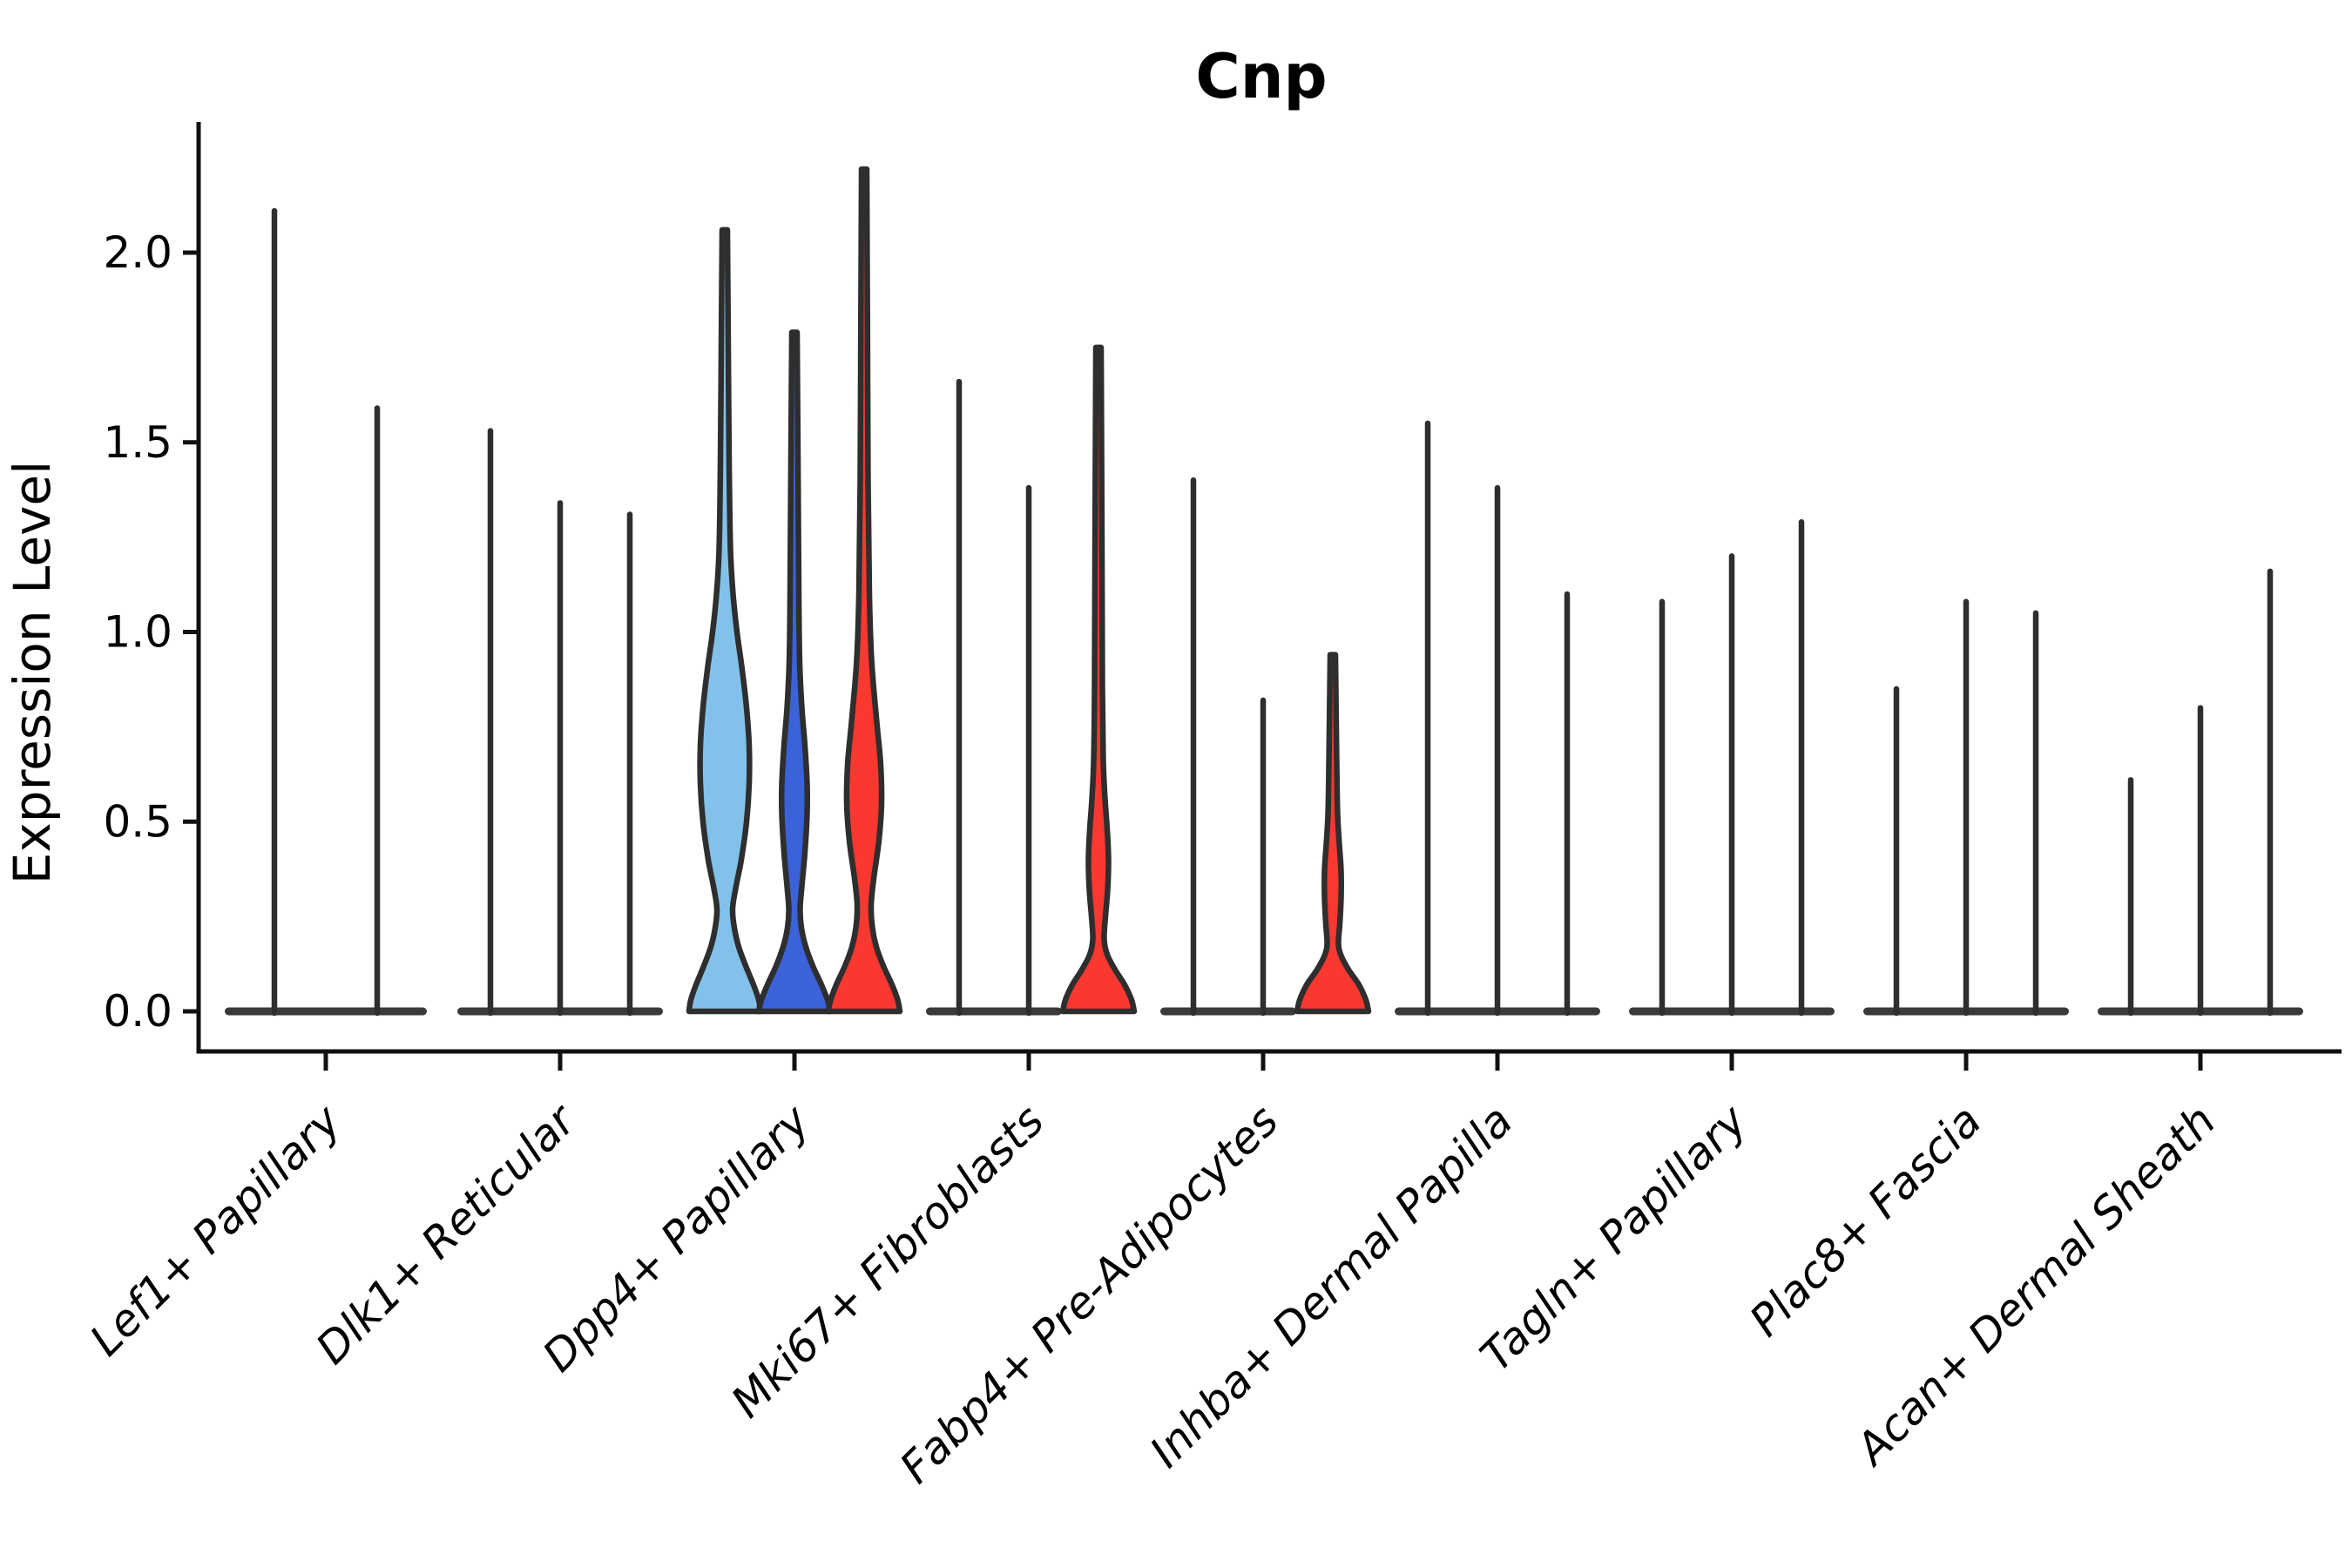 Image resolution: width=2352 pixels, height=1568 pixels. Describe the element at coordinates (137, 633) in the screenshot. I see `y-tick-label: 1.0` at that location.